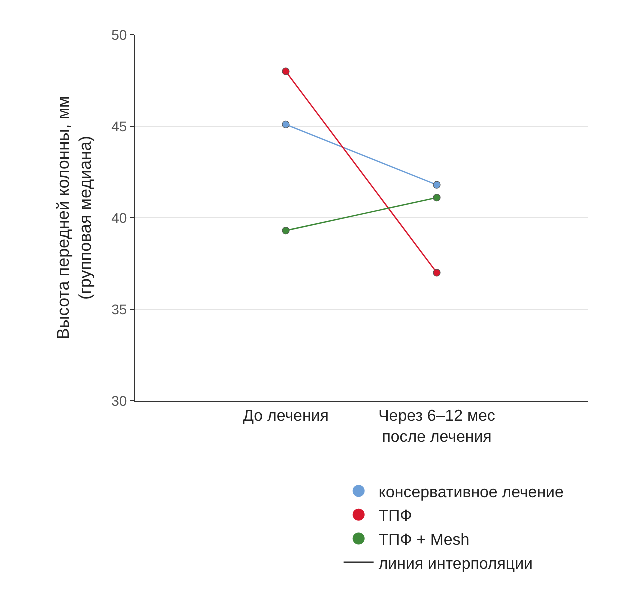 The height and width of the screenshot is (592, 633). I want to click on y-tick-label: 45, so click(120, 126).